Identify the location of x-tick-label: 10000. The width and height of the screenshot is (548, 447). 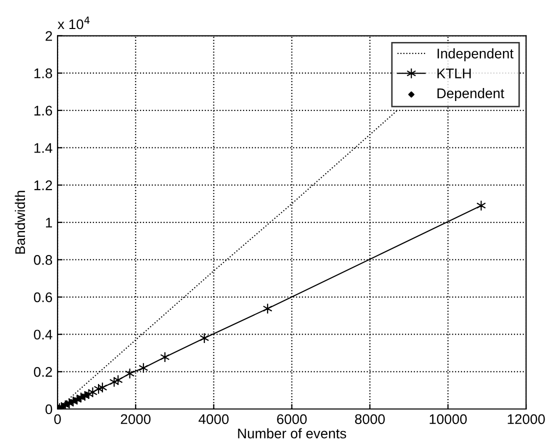
(448, 419).